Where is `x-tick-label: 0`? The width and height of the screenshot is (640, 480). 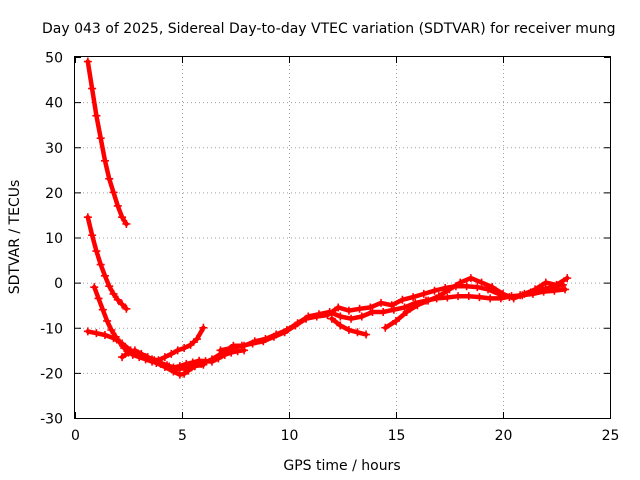 x-tick-label: 0 is located at coordinates (75, 436).